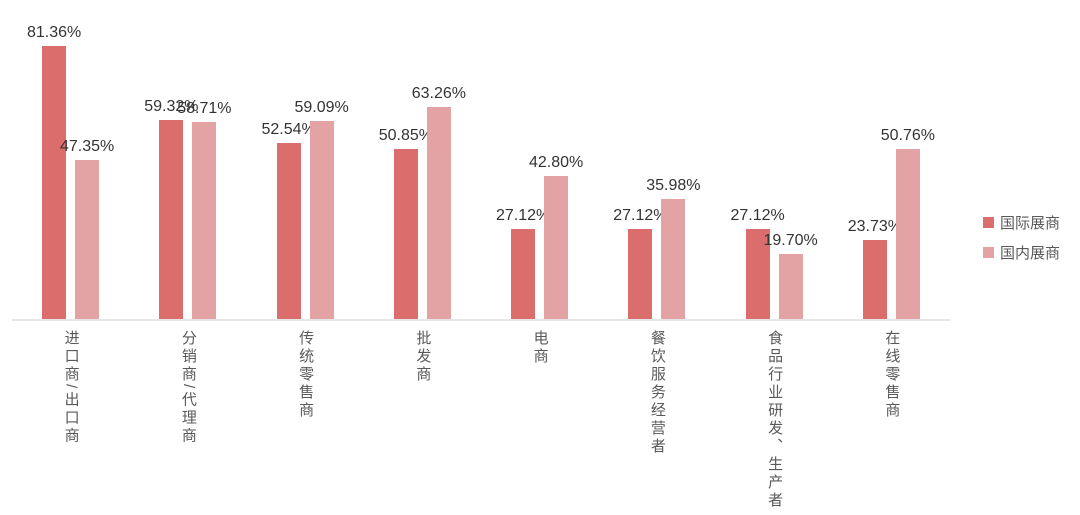 This screenshot has height=515, width=1080. Describe the element at coordinates (406, 135) in the screenshot. I see `value-label-international-3: 50.85%` at that location.